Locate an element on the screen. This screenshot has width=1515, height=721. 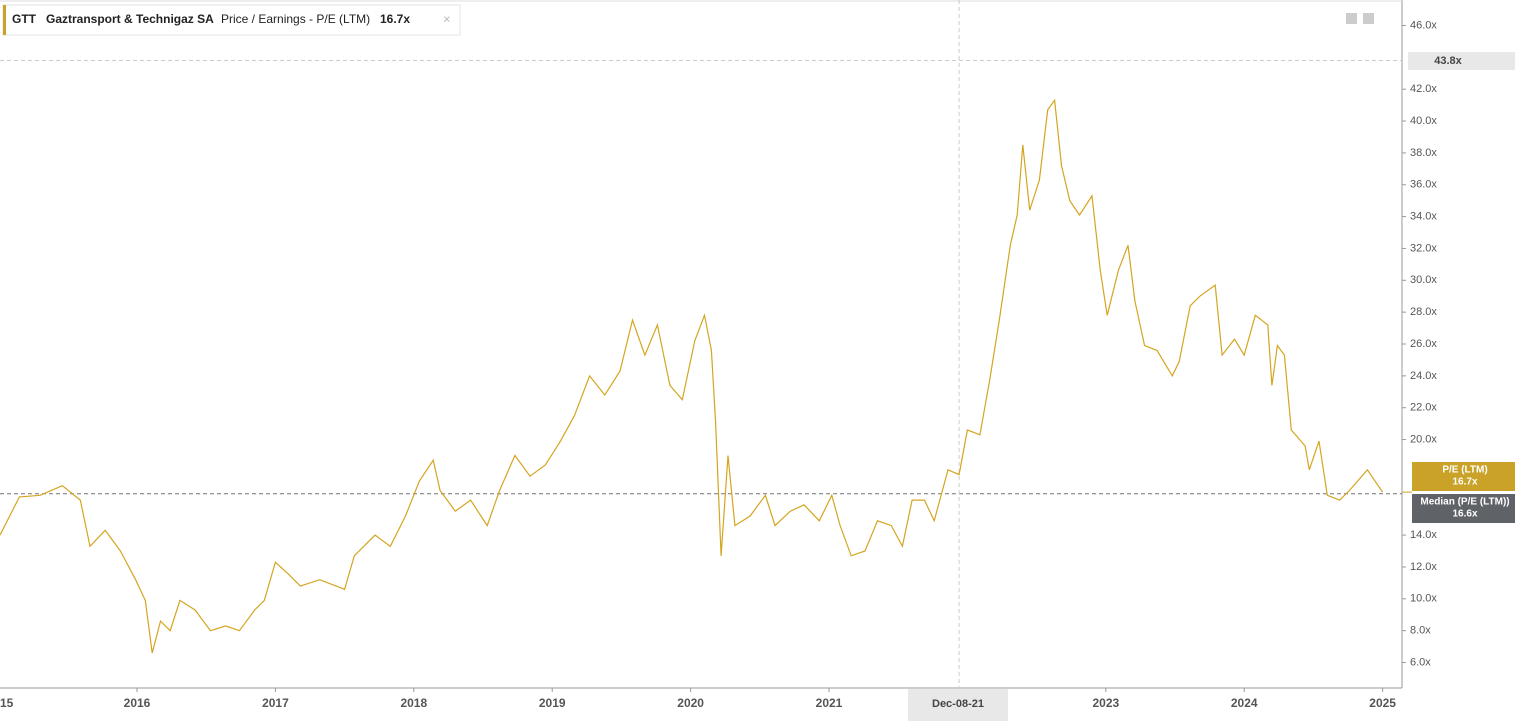
median-box is located at coordinates (1463, 508).